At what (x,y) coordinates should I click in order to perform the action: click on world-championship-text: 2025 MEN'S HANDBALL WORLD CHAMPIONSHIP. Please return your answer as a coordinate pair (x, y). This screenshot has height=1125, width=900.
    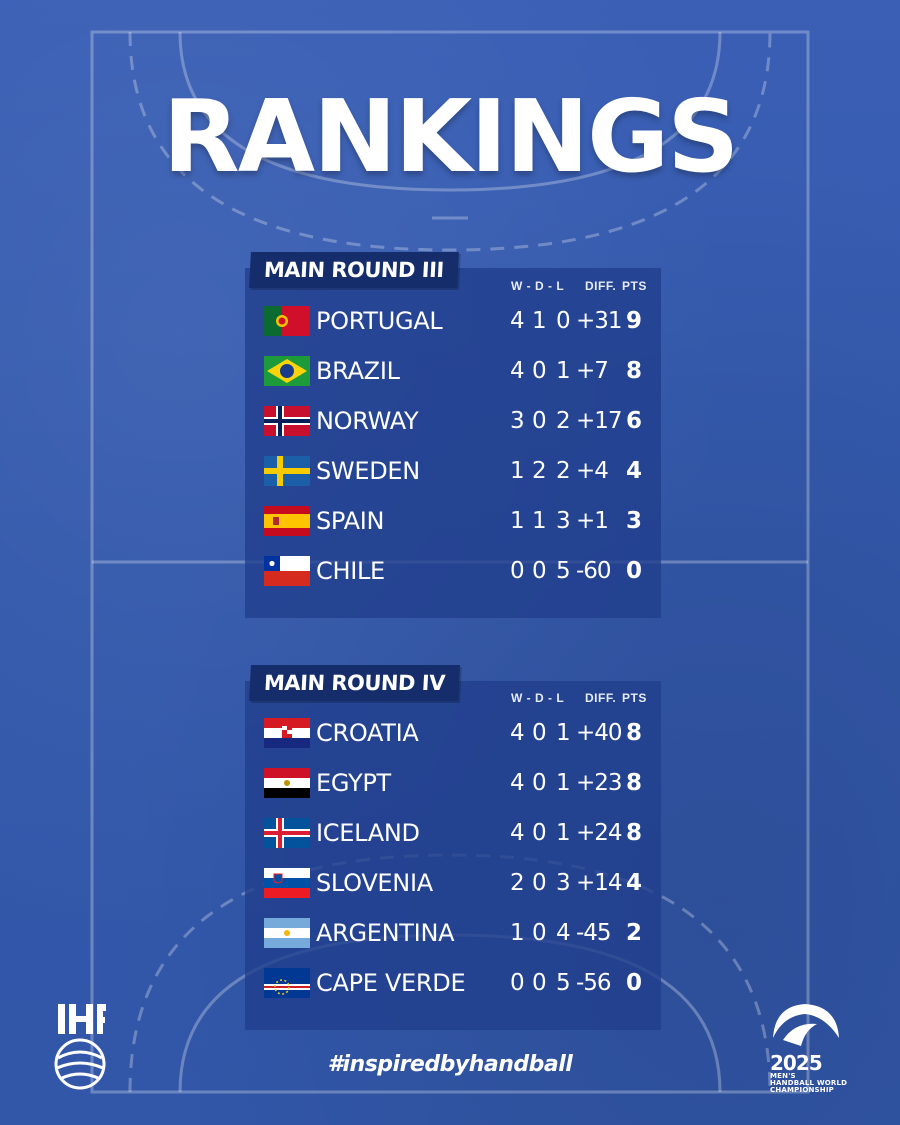
    Looking at the image, I should click on (810, 1073).